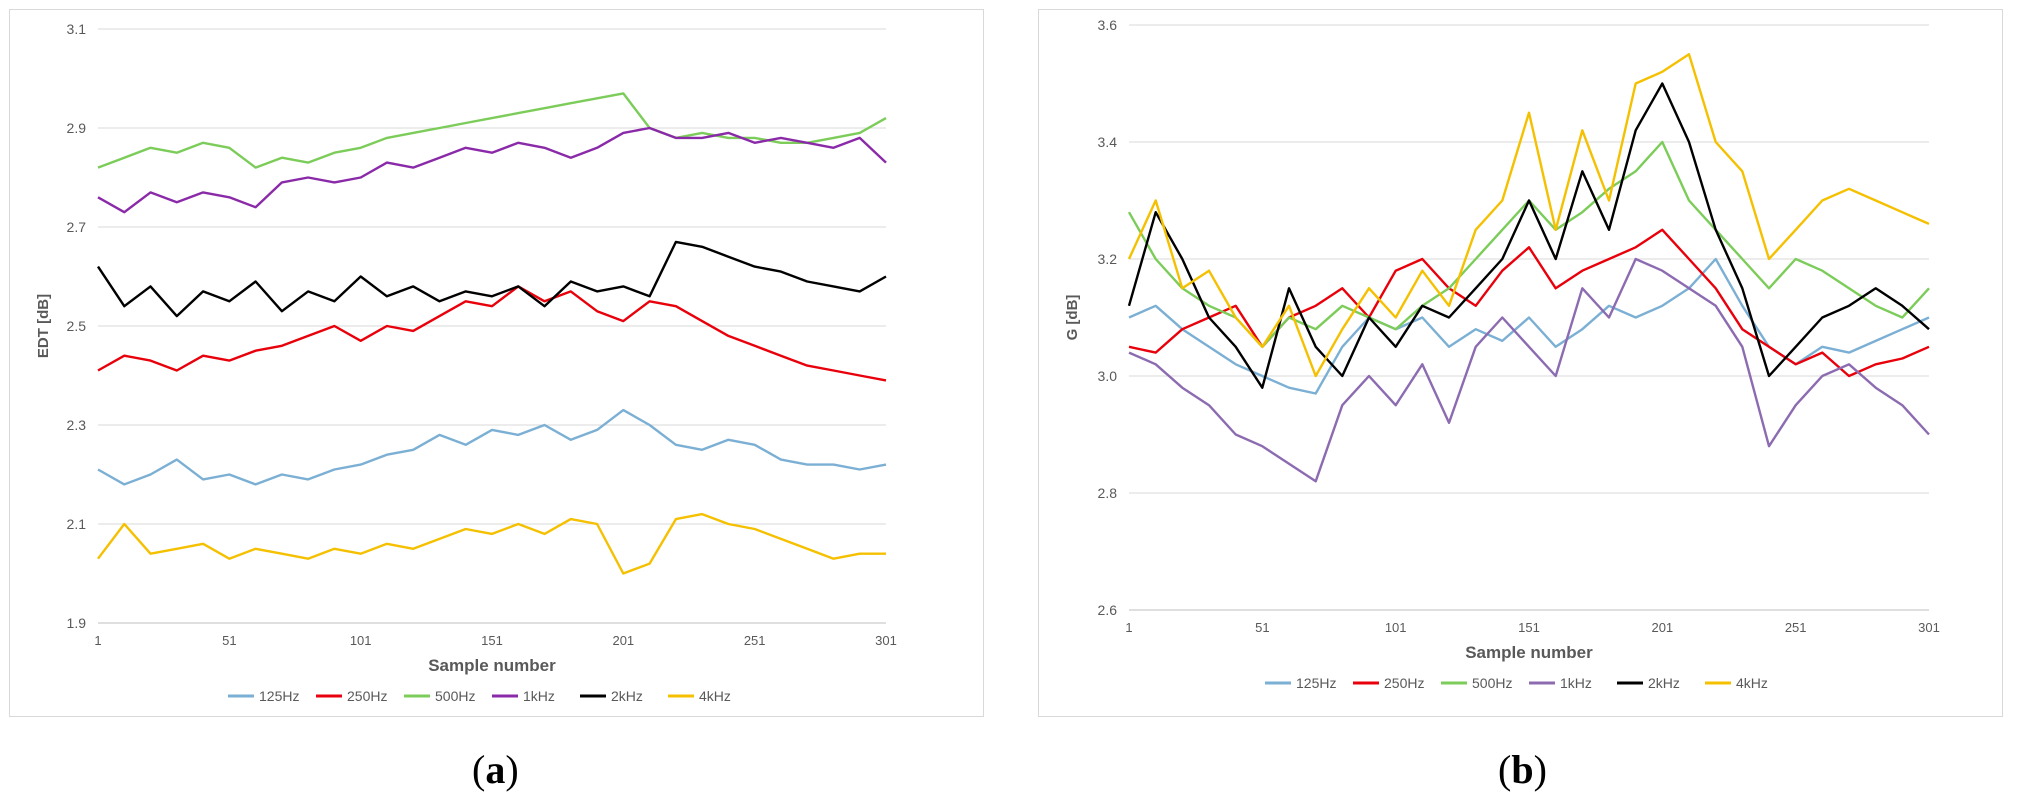  Describe the element at coordinates (495, 769) in the screenshot. I see `panel-caption-a: (a)` at that location.